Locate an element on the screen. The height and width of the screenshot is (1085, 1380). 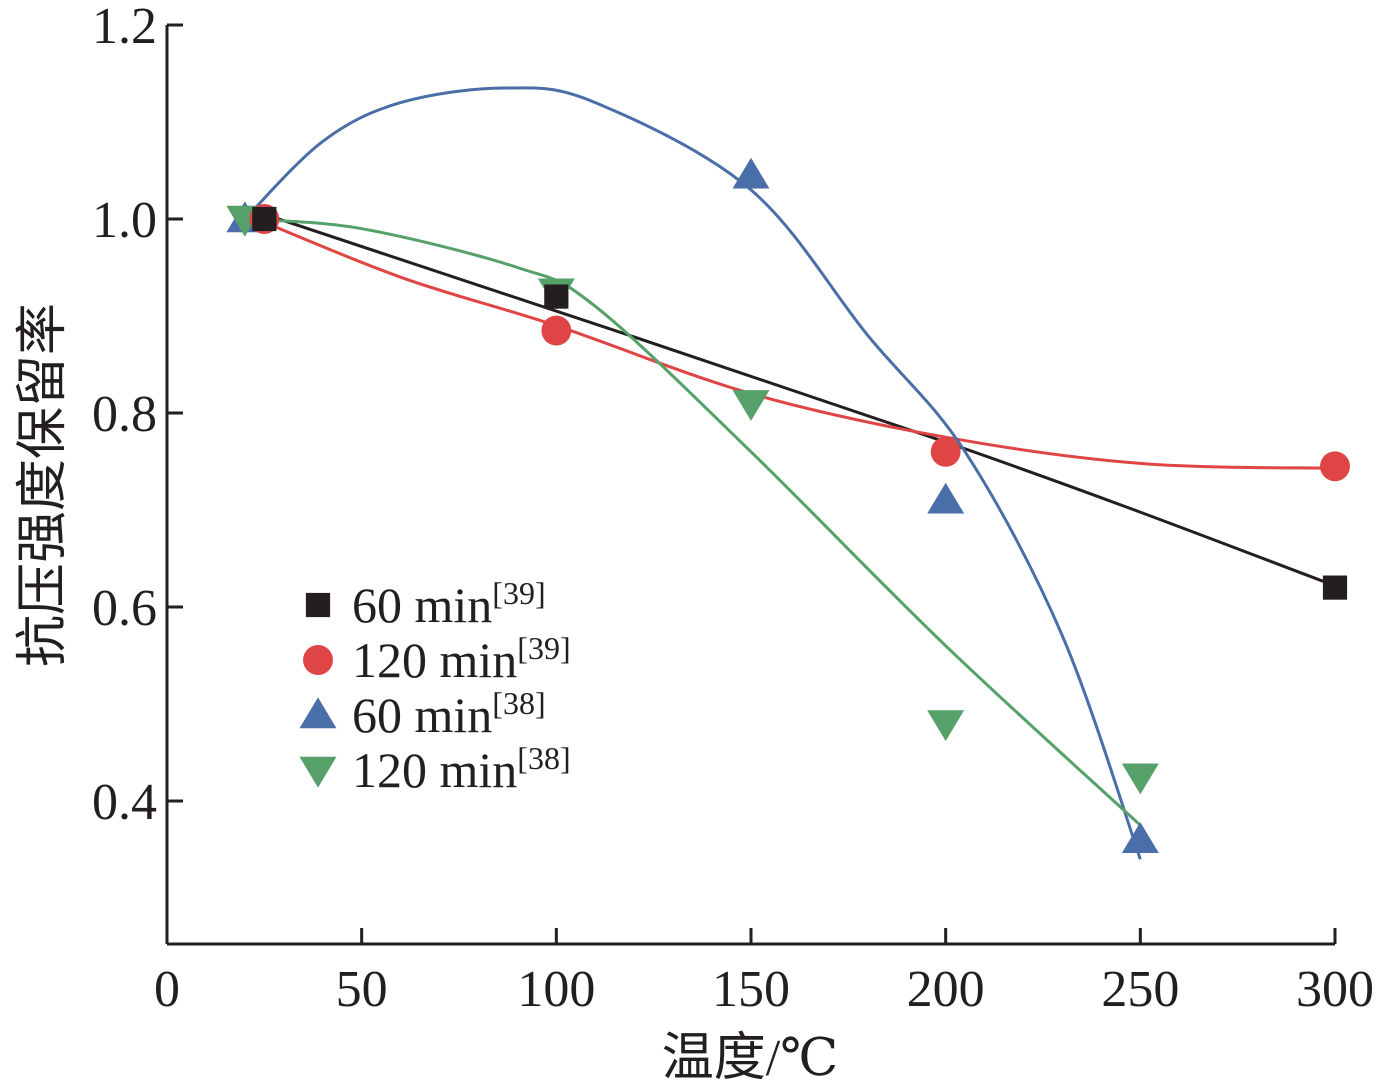
y-tick-label: 1.0 is located at coordinates (124, 220).